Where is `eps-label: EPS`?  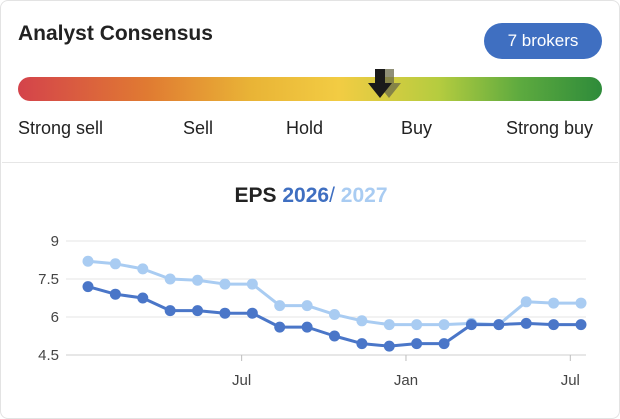 eps-label: EPS is located at coordinates (255, 195).